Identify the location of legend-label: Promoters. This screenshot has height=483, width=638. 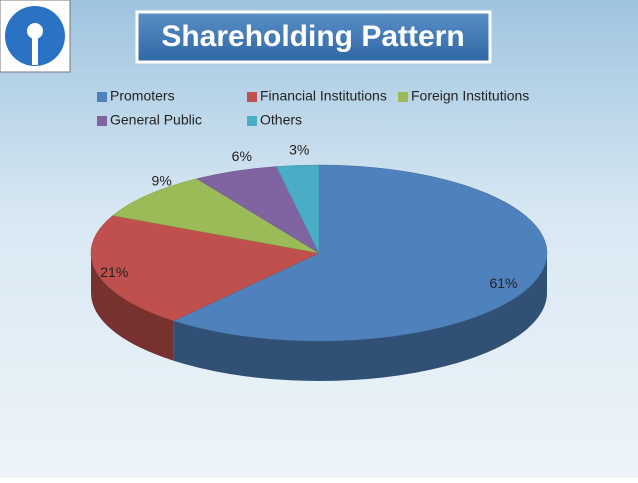
(142, 96).